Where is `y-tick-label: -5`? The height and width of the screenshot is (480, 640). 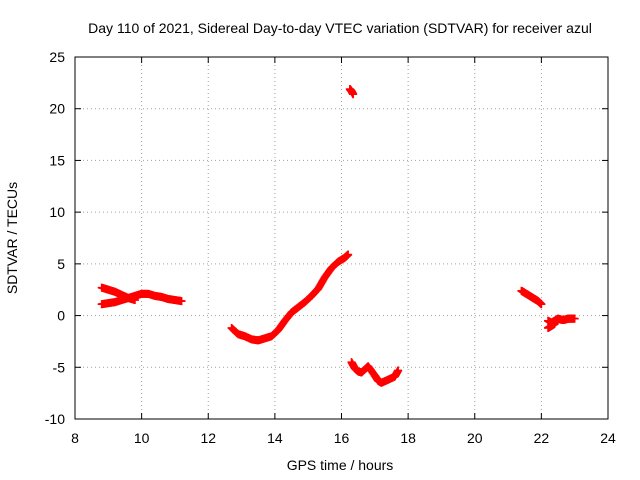 y-tick-label: -5 is located at coordinates (59, 367).